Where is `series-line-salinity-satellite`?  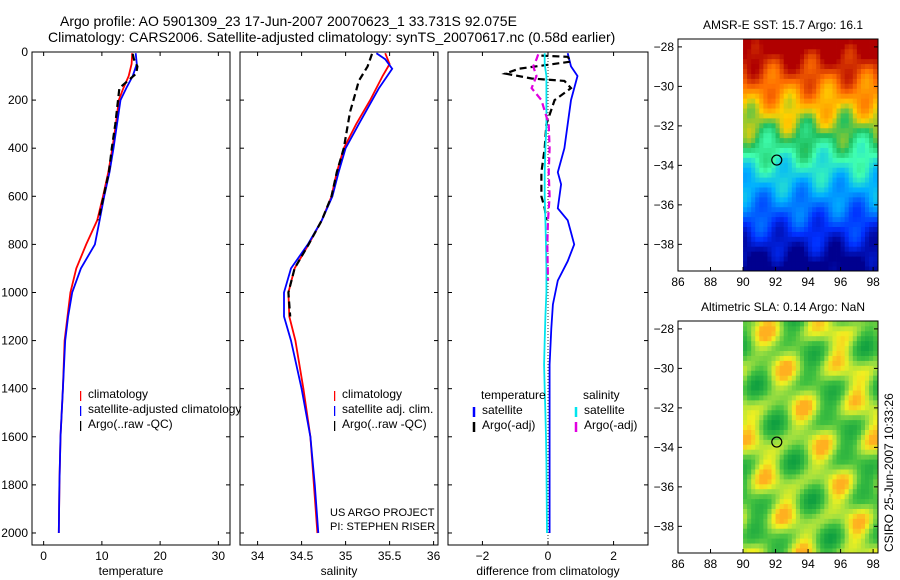
series-line-salinity-satellite is located at coordinates (545, 293).